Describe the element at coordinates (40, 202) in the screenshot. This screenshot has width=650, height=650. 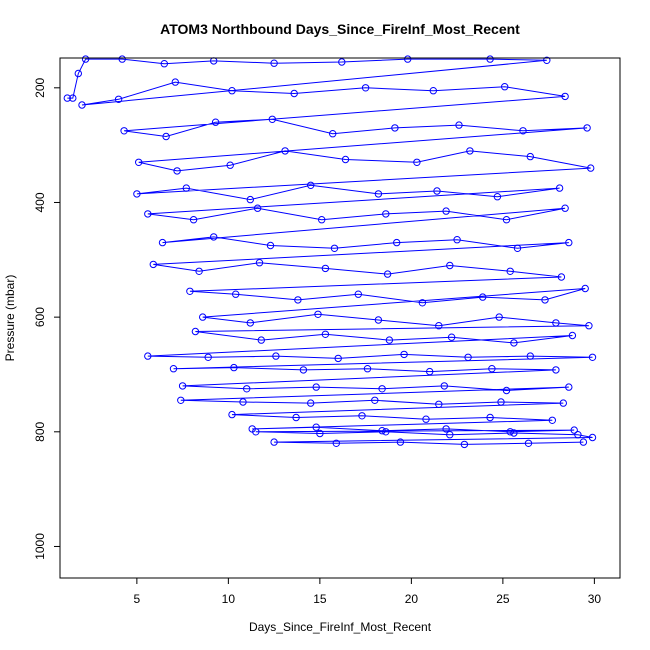
I see `y-tick-label: 400` at that location.